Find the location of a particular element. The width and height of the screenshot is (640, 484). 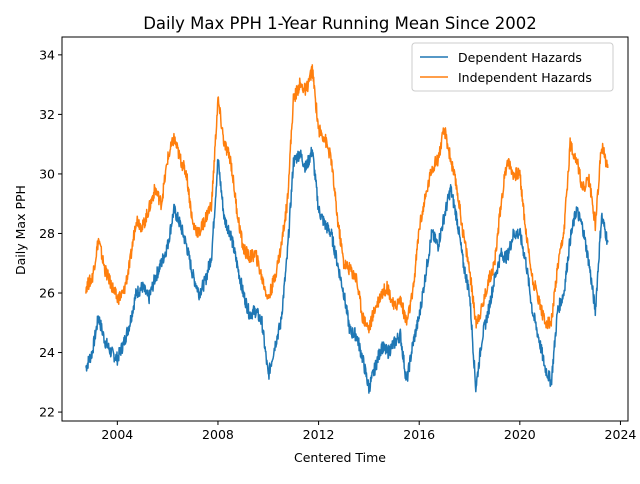

legend-label-independent: Independent Hazards is located at coordinates (525, 77).